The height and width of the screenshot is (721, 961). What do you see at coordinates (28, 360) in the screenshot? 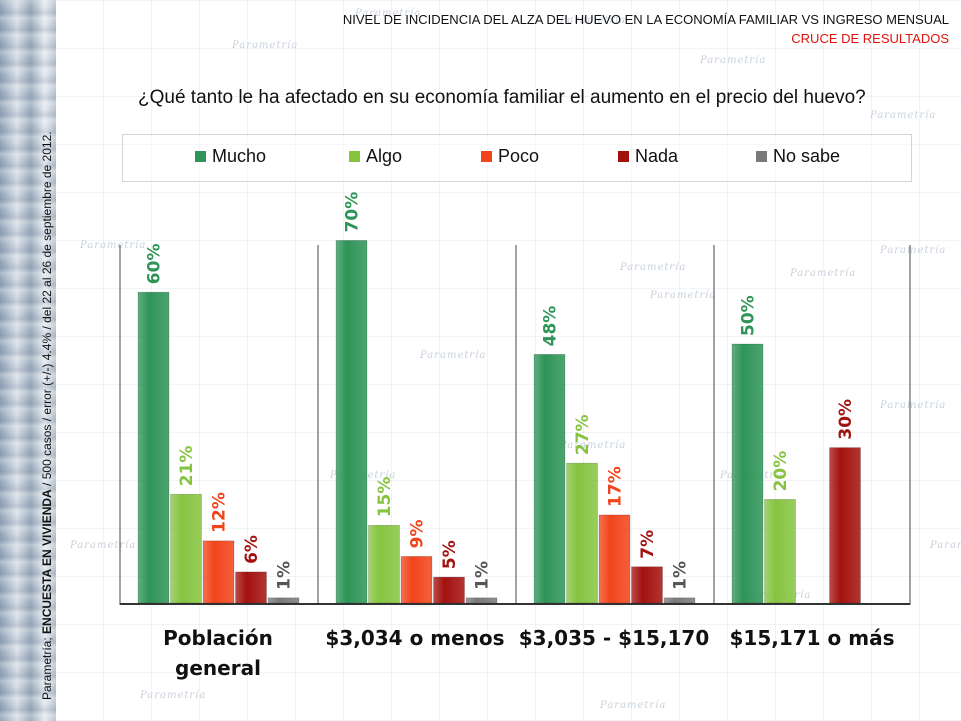
I see `side-decorative-strip` at bounding box center [28, 360].